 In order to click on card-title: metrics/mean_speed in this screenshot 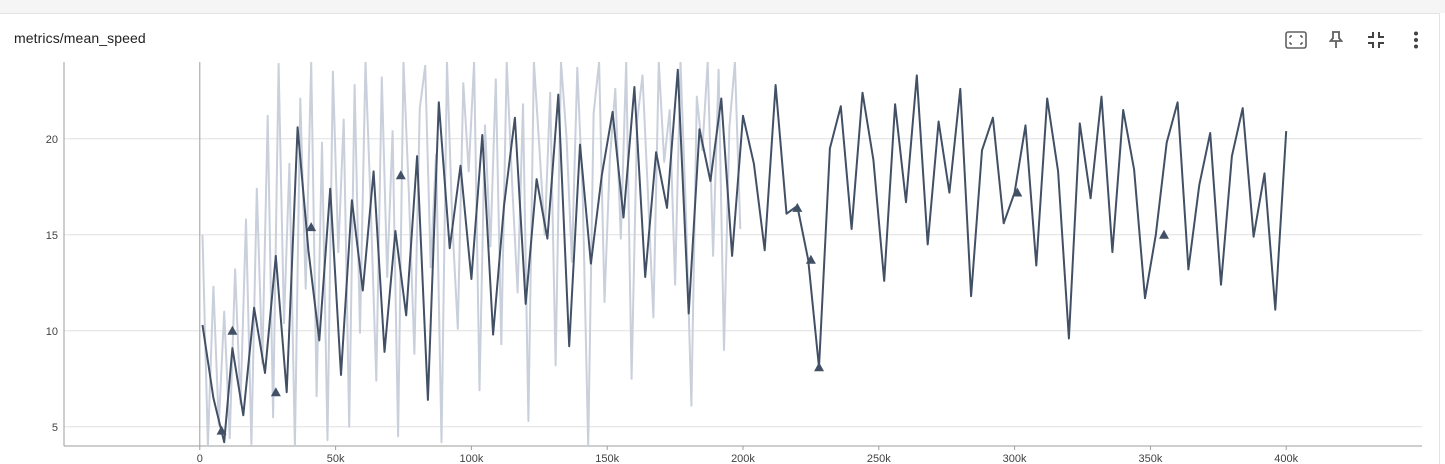, I will do `click(80, 38)`.